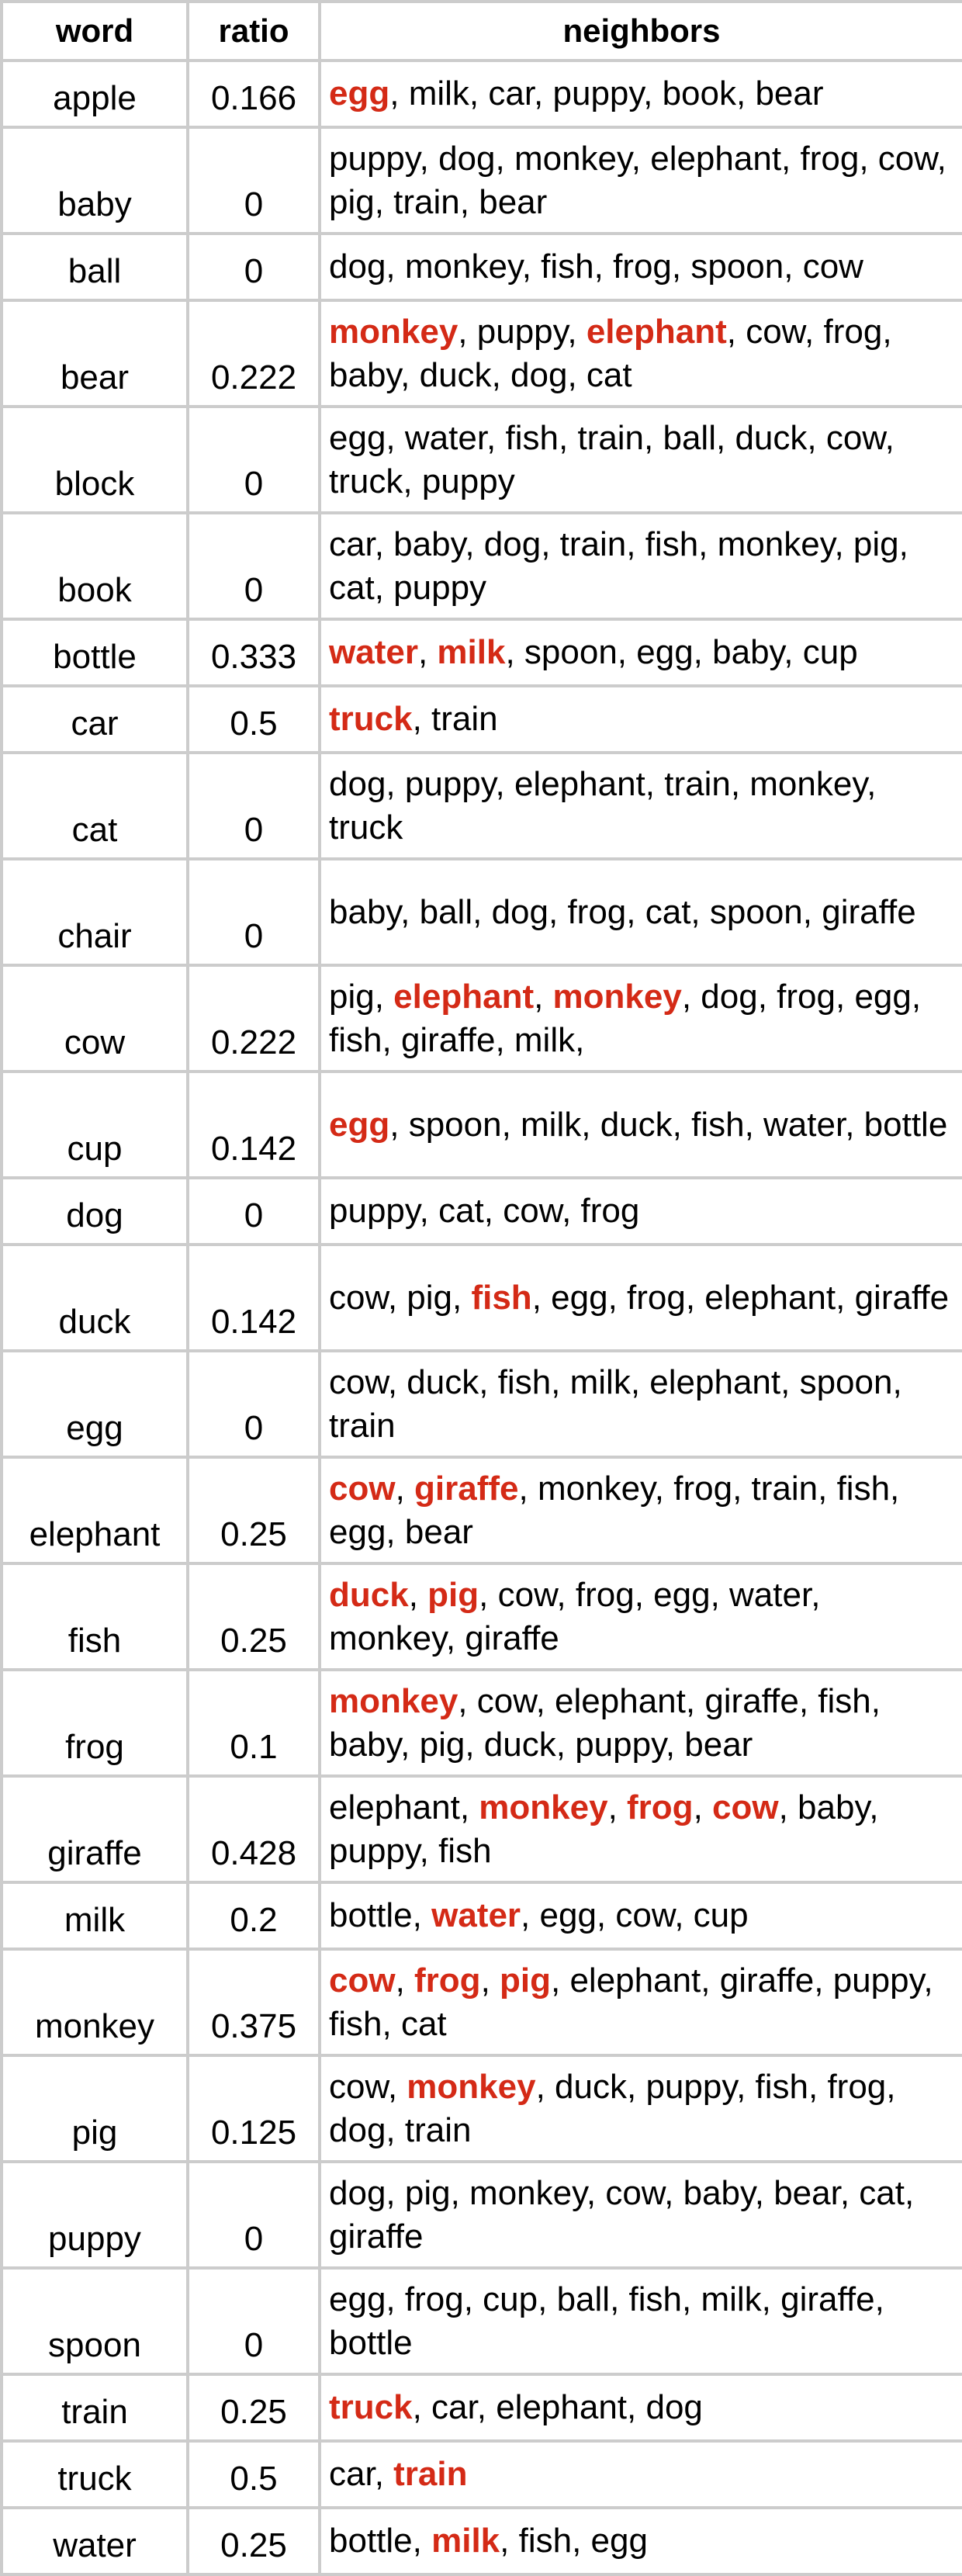 Image resolution: width=962 pixels, height=2576 pixels. What do you see at coordinates (660, 1807) in the screenshot?
I see `neighbor-word-highlighted: frog` at bounding box center [660, 1807].